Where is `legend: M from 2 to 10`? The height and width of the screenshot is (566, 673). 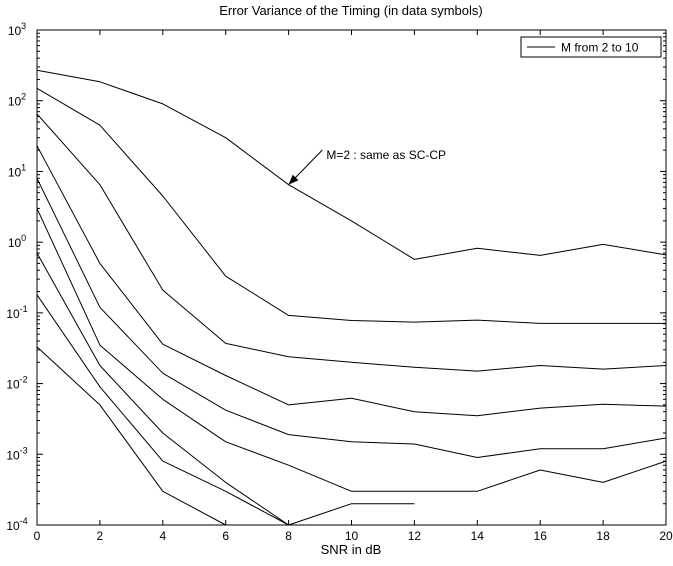 legend: M from 2 to 10 is located at coordinates (591, 47).